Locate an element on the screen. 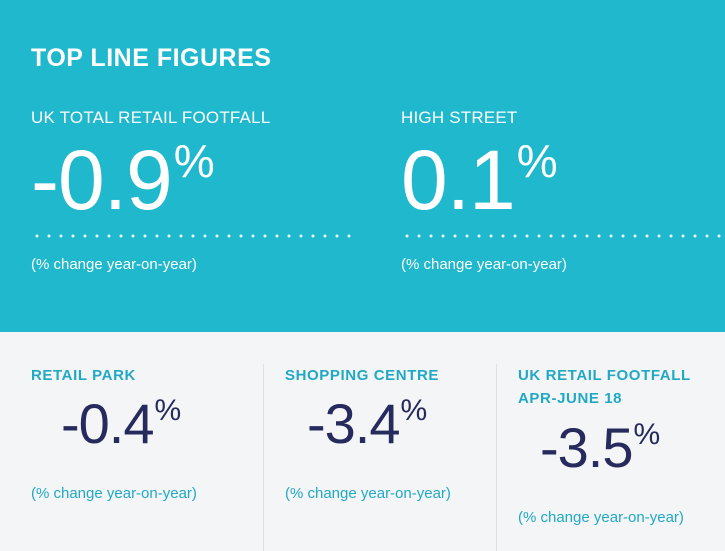 The image size is (725, 551). stat-value: -0.9 % is located at coordinates (196, 188).